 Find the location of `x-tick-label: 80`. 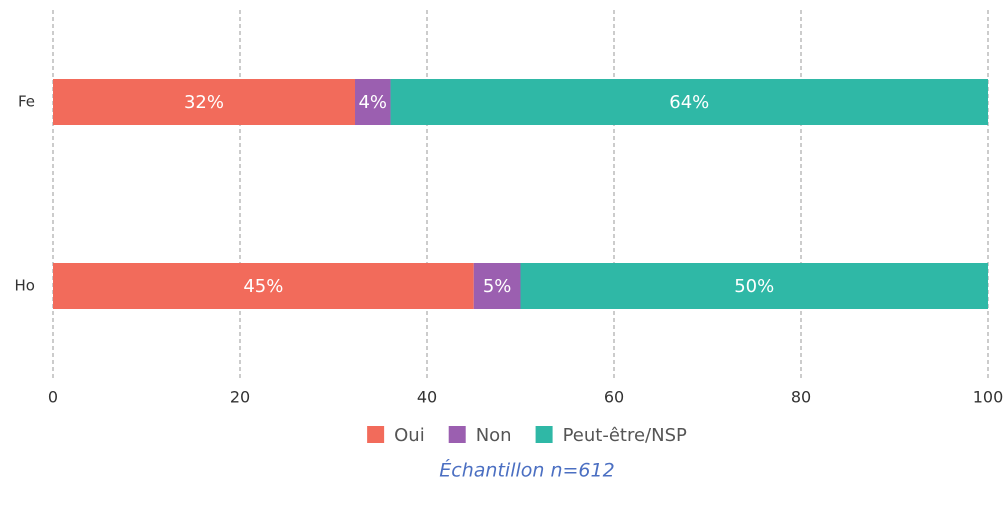

x-tick-label: 80 is located at coordinates (801, 397).